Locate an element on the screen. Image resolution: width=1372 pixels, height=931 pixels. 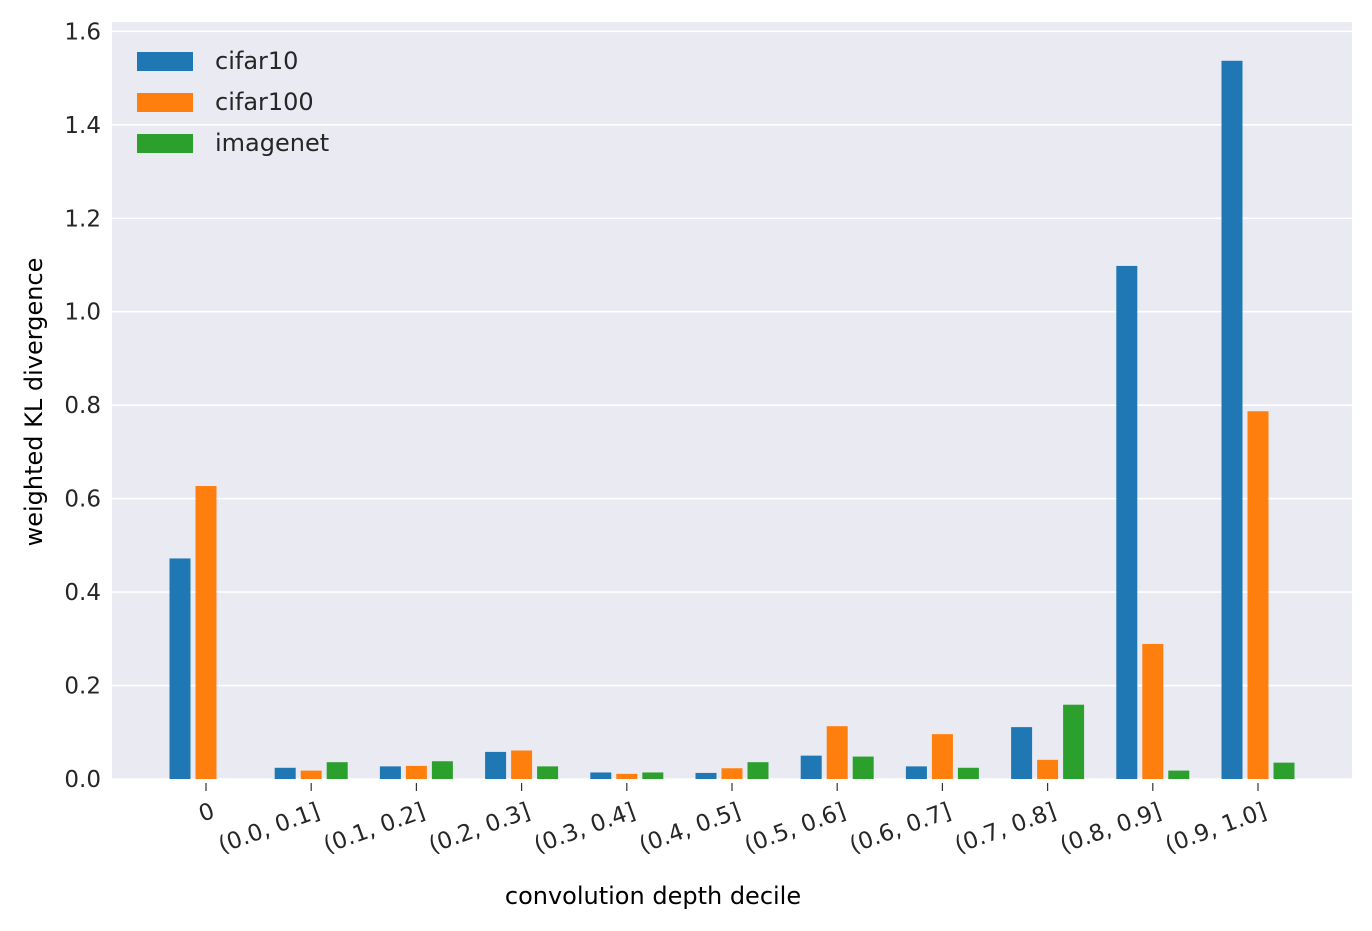
x-tick-label: (0.3, 0.4] is located at coordinates (585, 828).